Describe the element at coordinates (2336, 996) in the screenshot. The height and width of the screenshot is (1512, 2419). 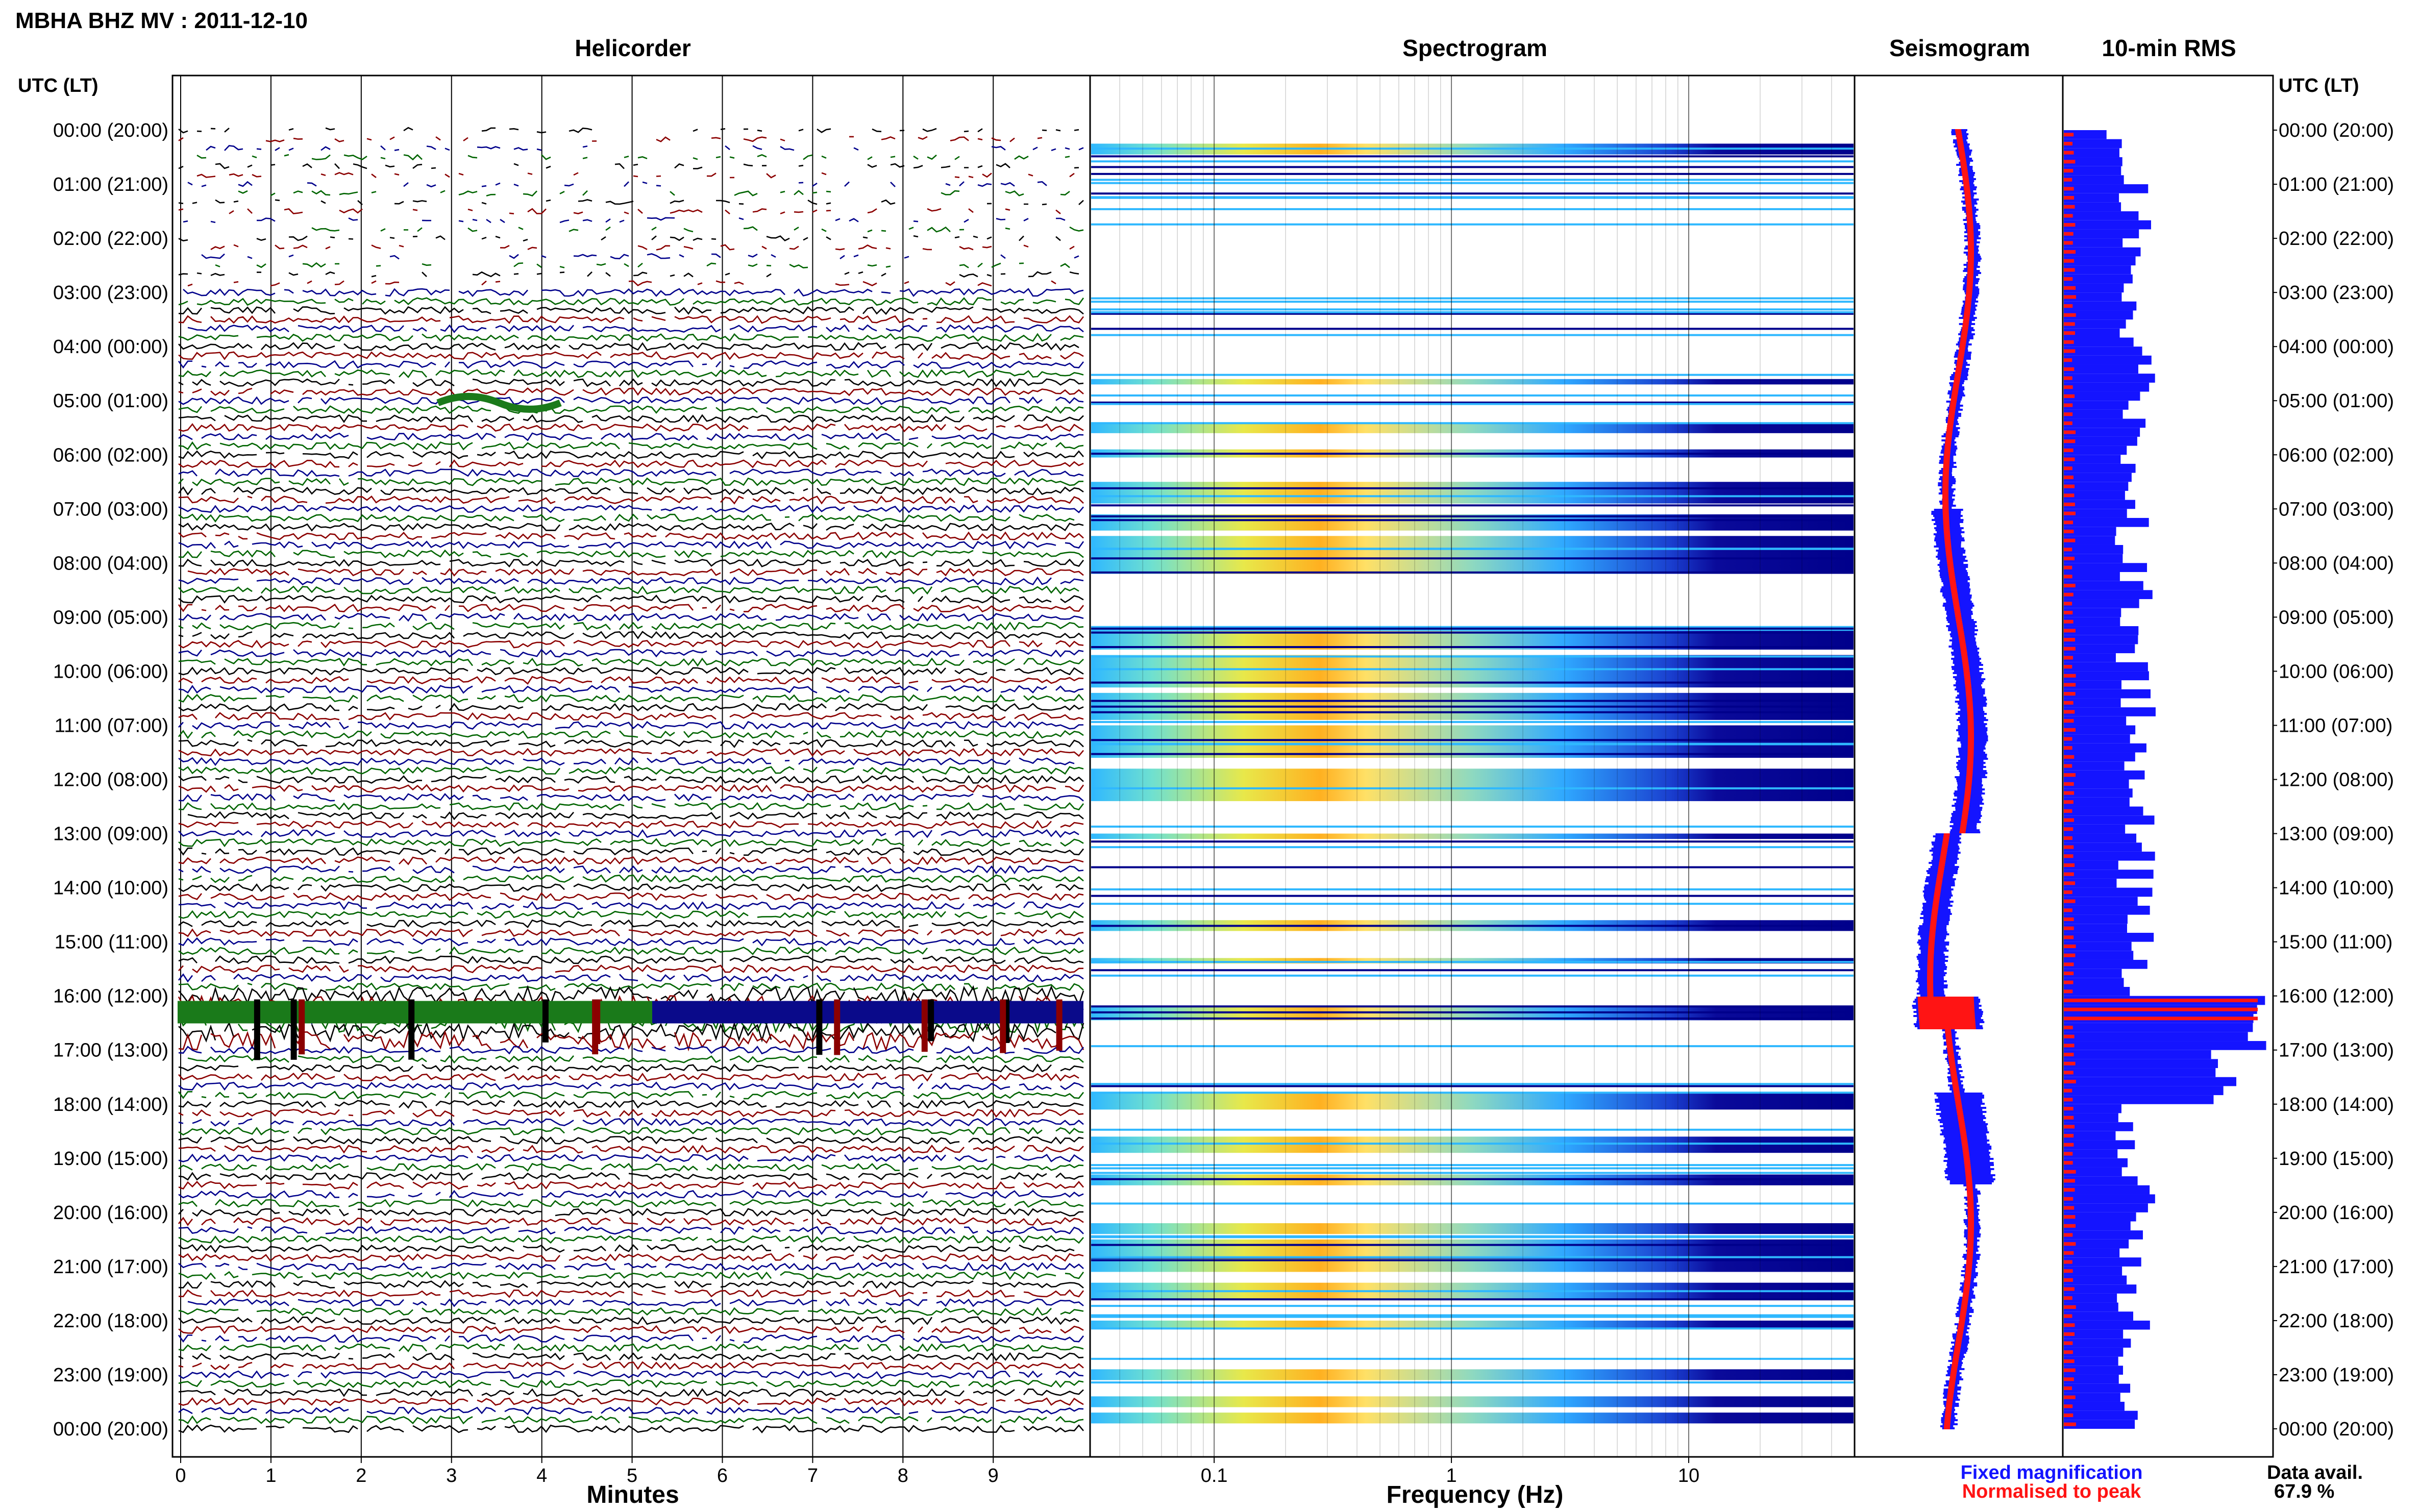
I see `hour-label-right: 16:00 (12:00)` at that location.